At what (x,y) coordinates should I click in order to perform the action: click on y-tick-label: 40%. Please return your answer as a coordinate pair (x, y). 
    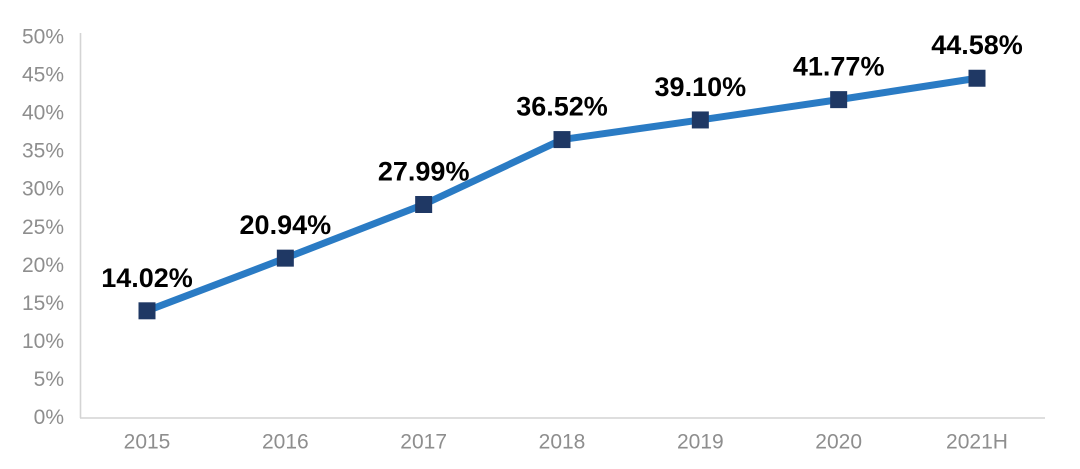
    Looking at the image, I should click on (43, 113).